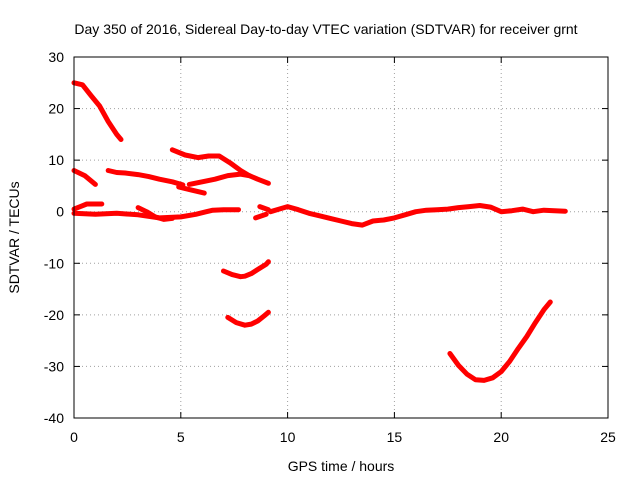 The image size is (640, 480). What do you see at coordinates (56, 109) in the screenshot?
I see `y-tick-label: 20` at bounding box center [56, 109].